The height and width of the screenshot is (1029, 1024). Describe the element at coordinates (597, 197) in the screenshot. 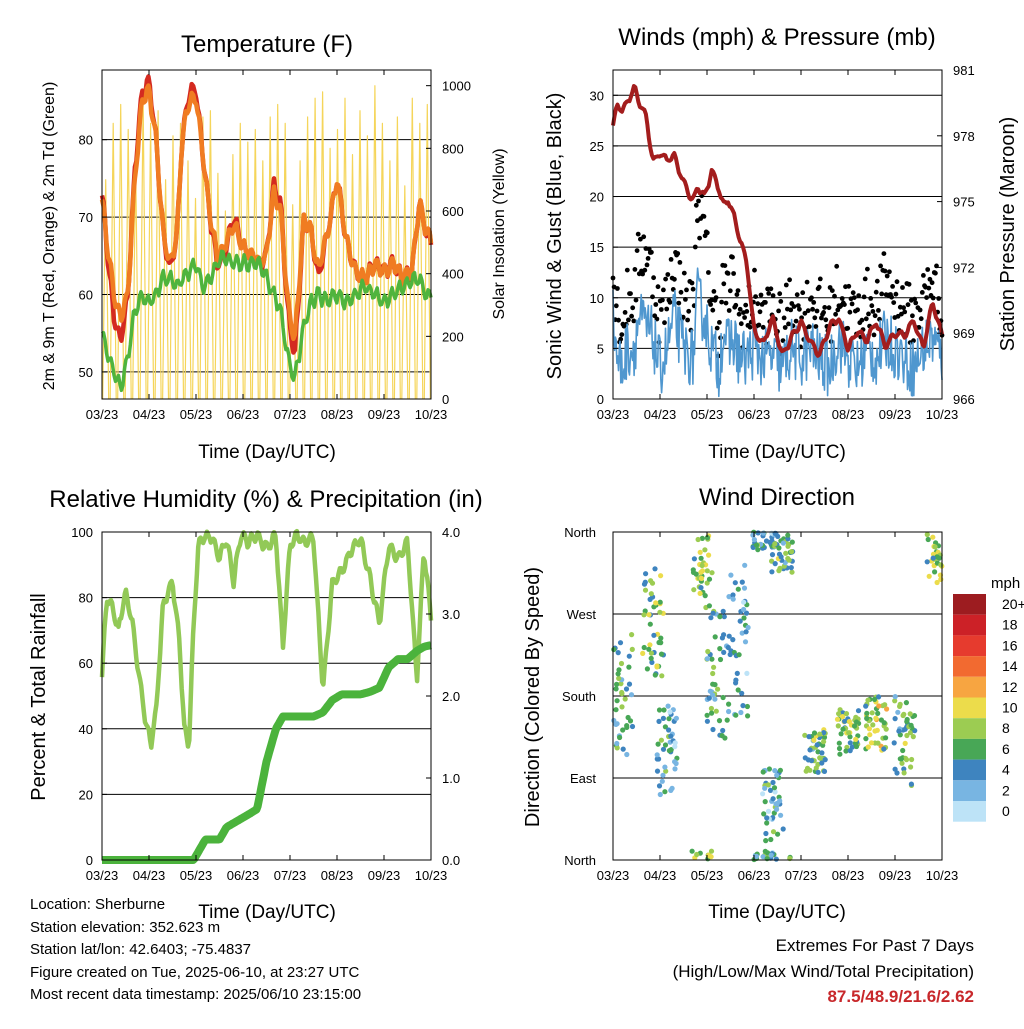

I see `y-tick-label: 20` at that location.